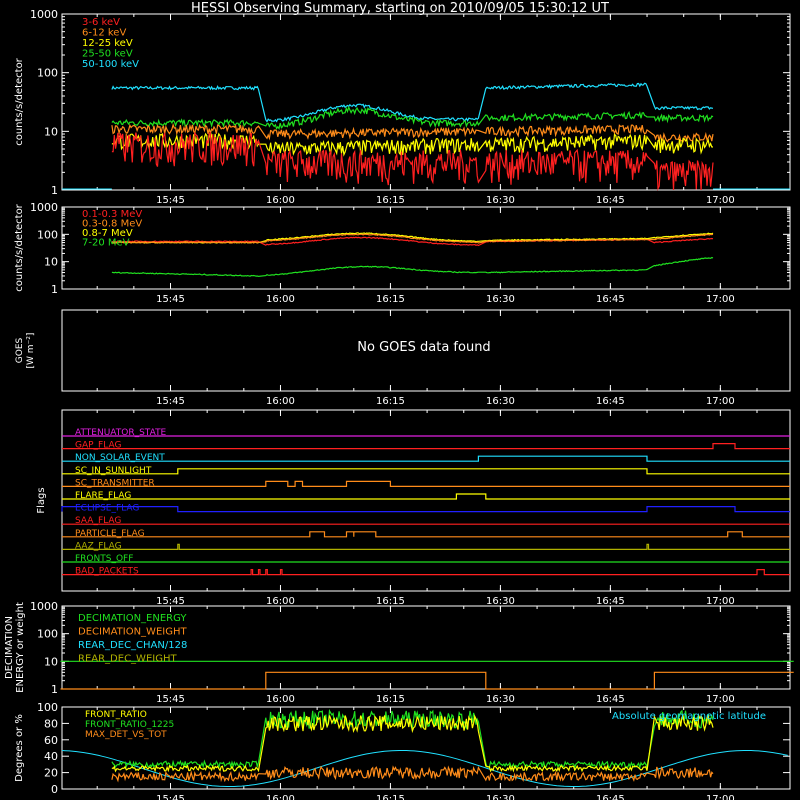 The height and width of the screenshot is (800, 800). I want to click on flag-label-7: SAA_FLAG, so click(98, 521).